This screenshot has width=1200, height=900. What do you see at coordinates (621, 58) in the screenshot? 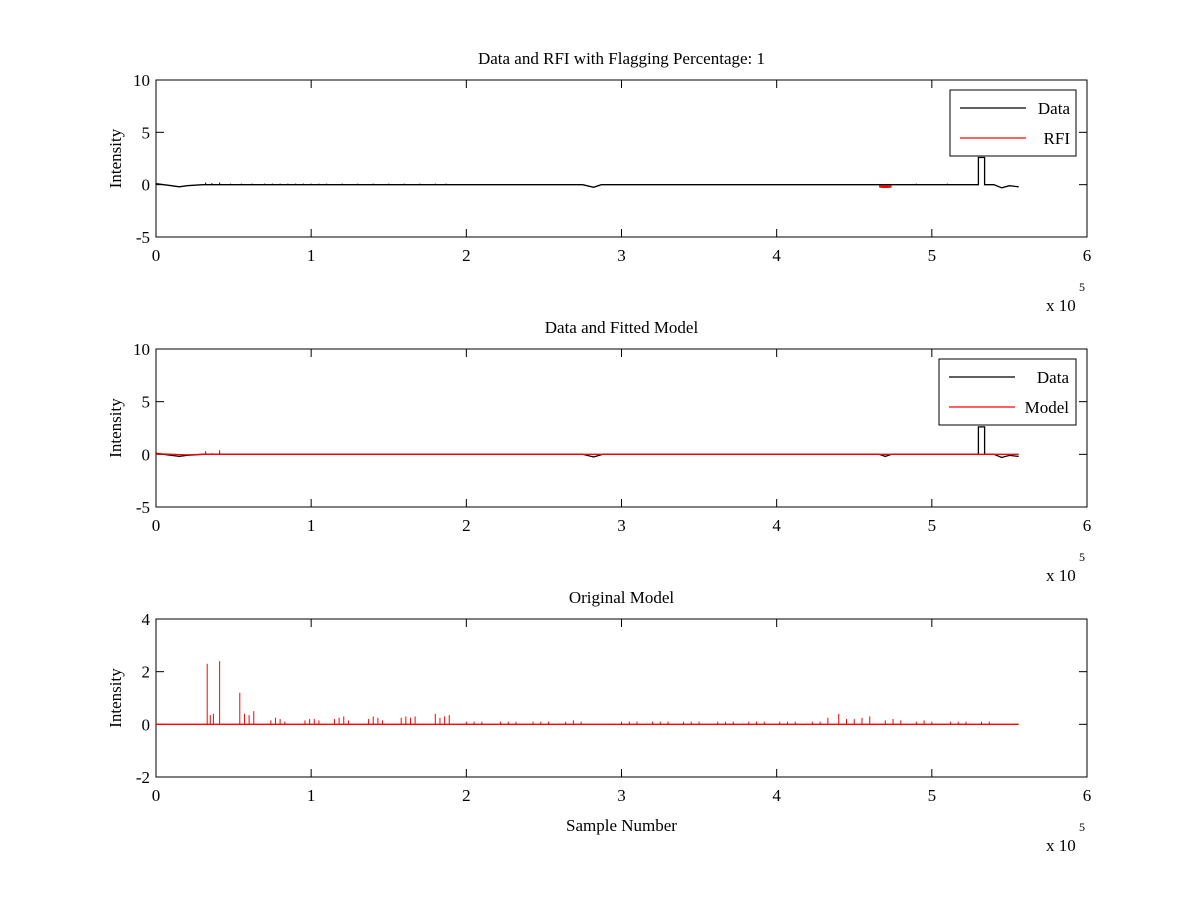
I see `chart-title: Data and RFI with Flagging Percentage: 1` at bounding box center [621, 58].